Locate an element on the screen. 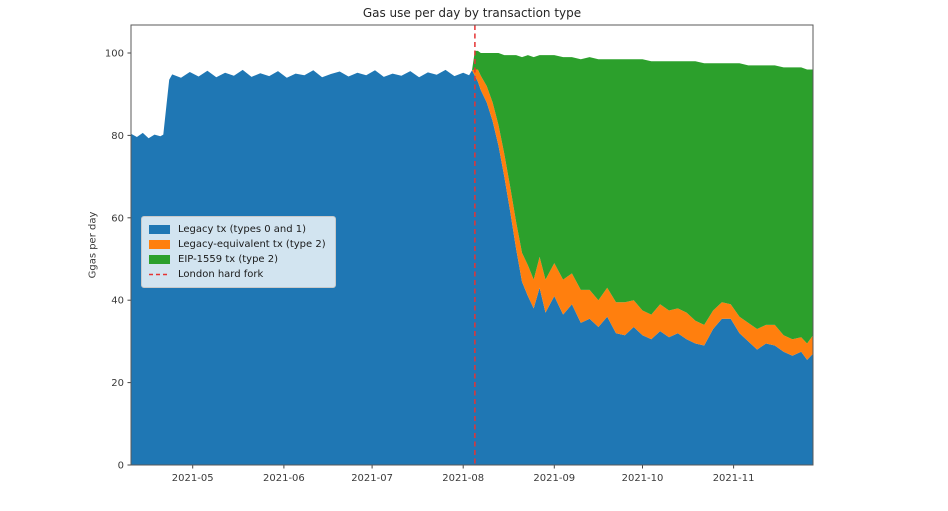  y-tick-label: 20 is located at coordinates (117, 383).